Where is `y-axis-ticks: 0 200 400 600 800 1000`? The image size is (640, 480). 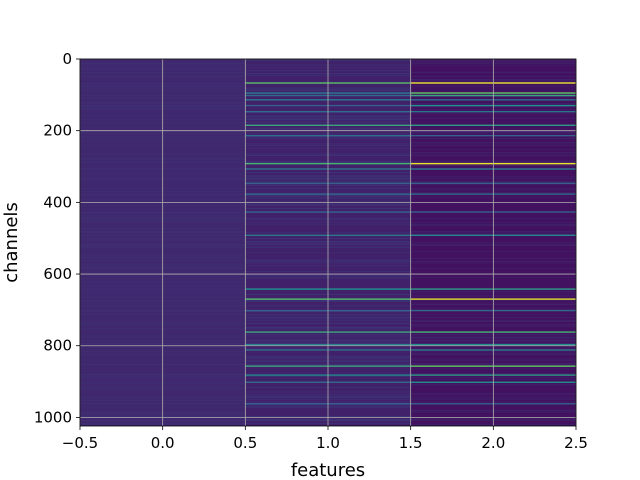 y-axis-ticks: 0 200 400 600 800 1000 is located at coordinates (57, 238).